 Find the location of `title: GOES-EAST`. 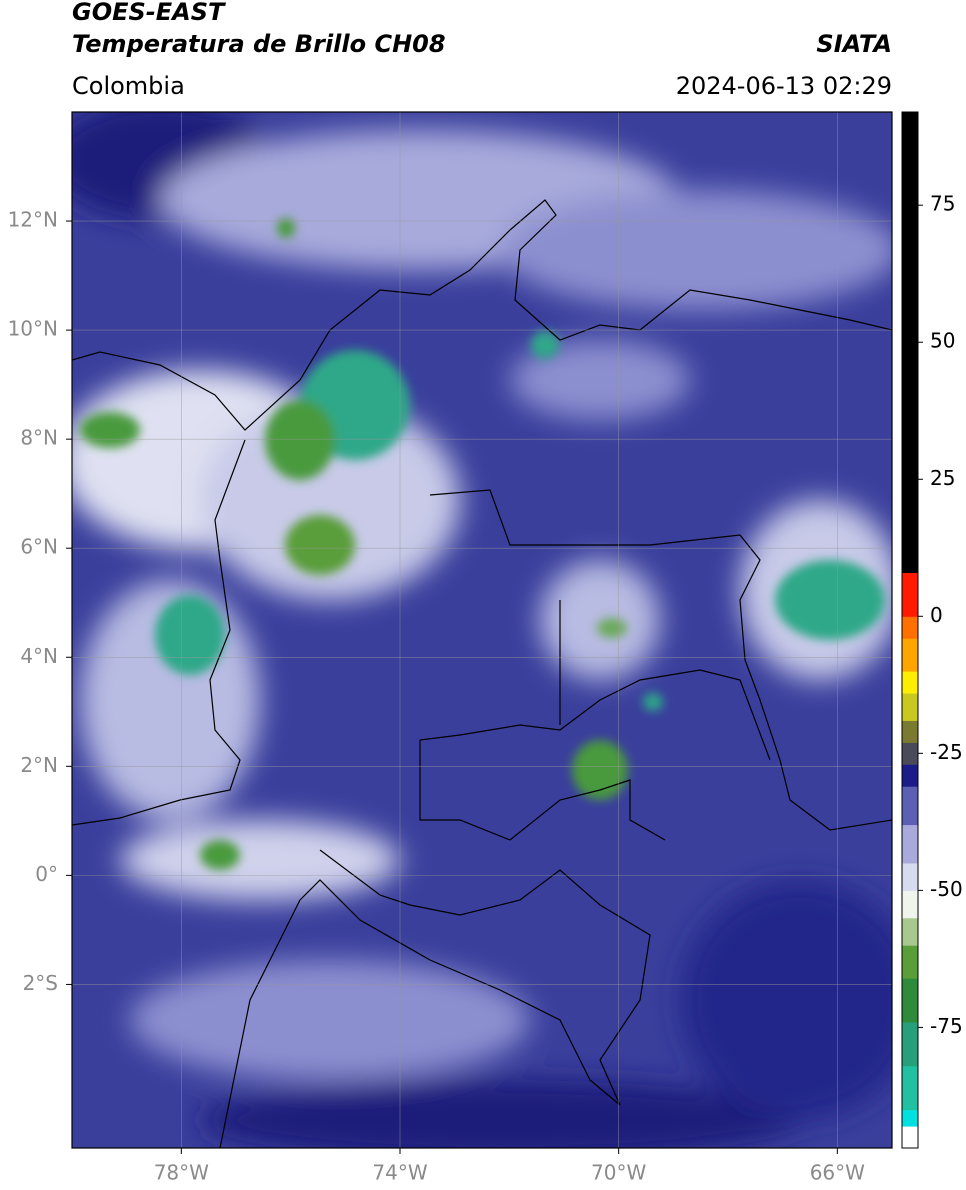

title: GOES-EAST is located at coordinates (149, 13).